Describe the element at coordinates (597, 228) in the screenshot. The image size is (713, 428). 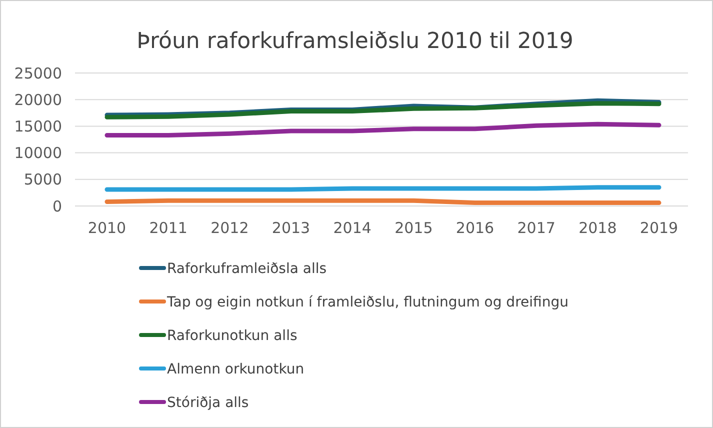
I see `x-tick-label: 2018` at that location.